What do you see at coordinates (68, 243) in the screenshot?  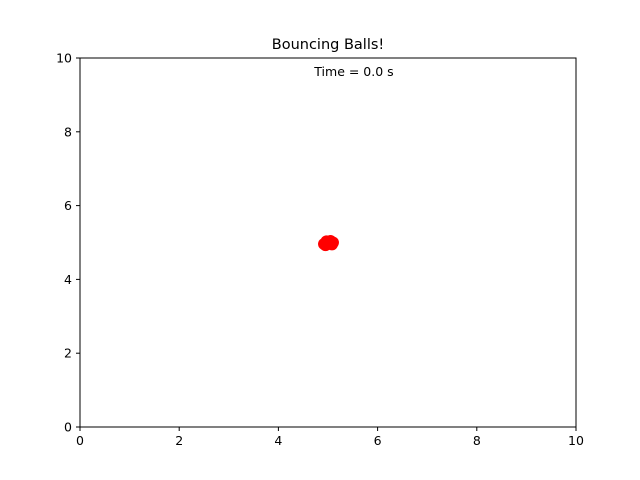 I see `y-axis: 0 2 4 6 8 10` at bounding box center [68, 243].